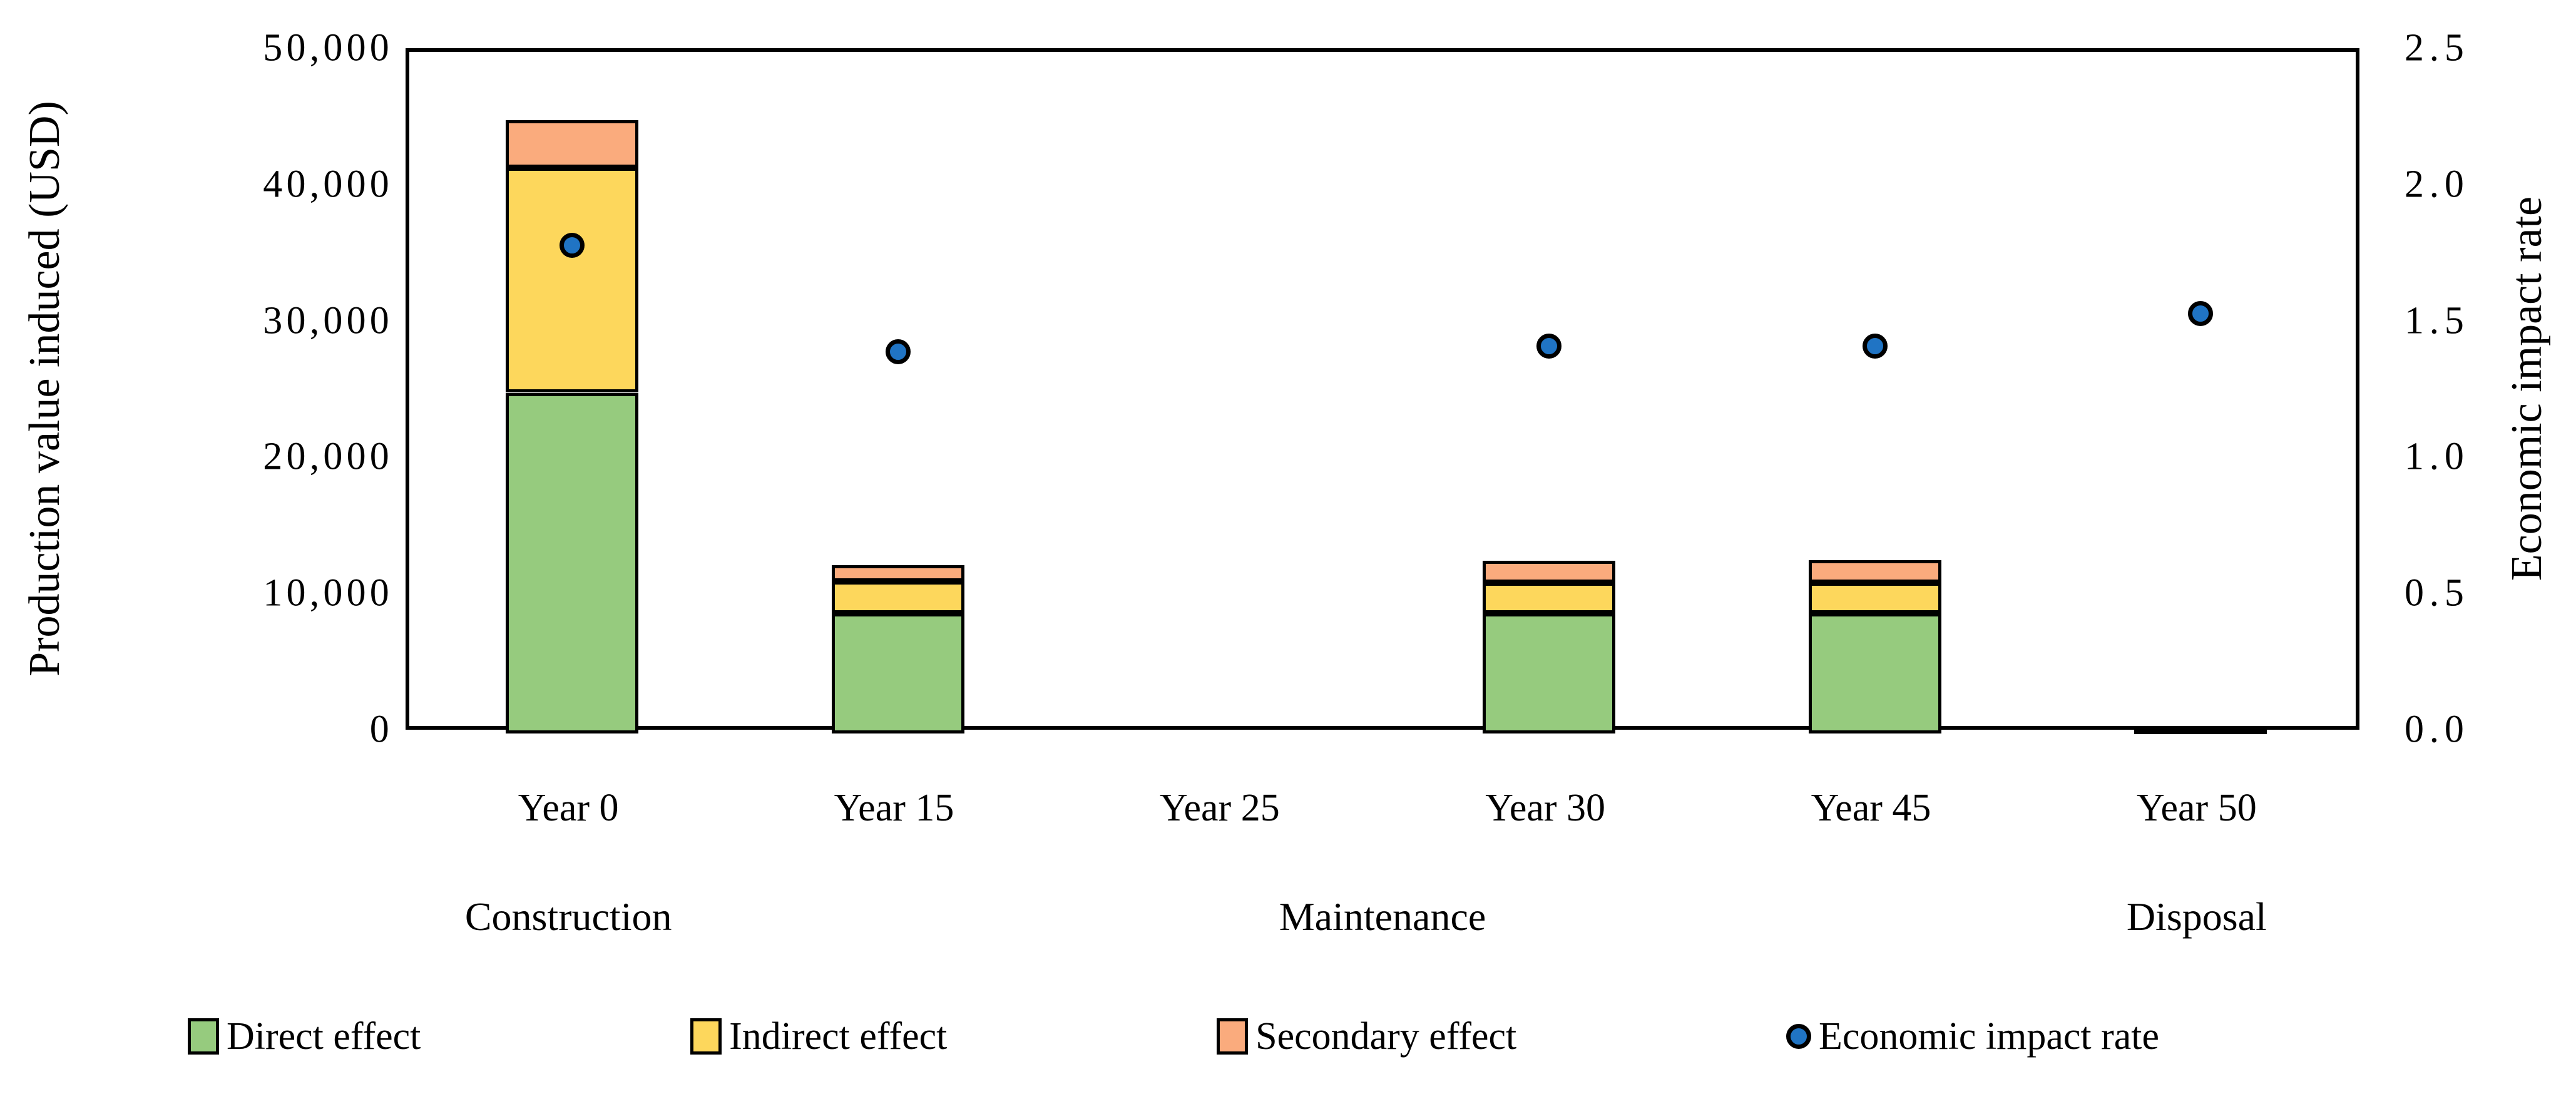 This screenshot has height=1109, width=2576. Describe the element at coordinates (2437, 47) in the screenshot. I see `y-right-tick-label: 2.5` at that location.